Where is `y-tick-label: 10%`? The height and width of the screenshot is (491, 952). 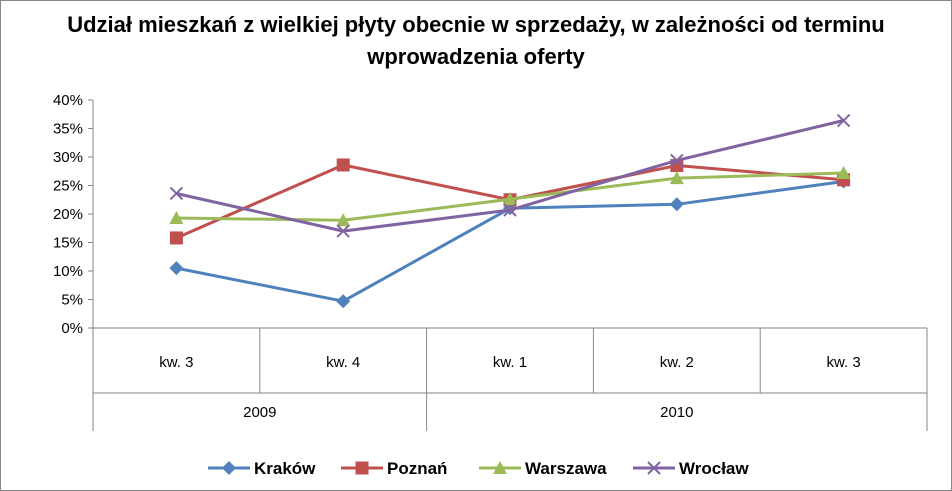
y-tick-label: 10% is located at coordinates (68, 271).